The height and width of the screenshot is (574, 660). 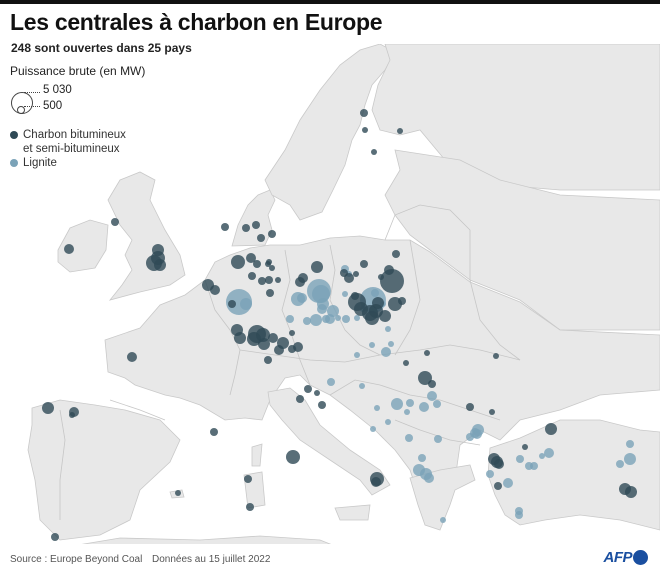 I want to click on chart-subtitle: 248 sont ouvertes dans 25 pays, so click(x=101, y=48).